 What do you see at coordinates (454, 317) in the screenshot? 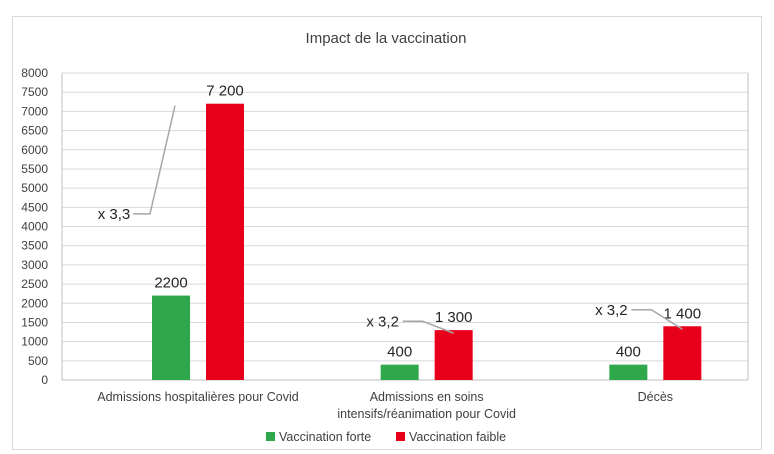
I see `data-label: 1 300` at bounding box center [454, 317].